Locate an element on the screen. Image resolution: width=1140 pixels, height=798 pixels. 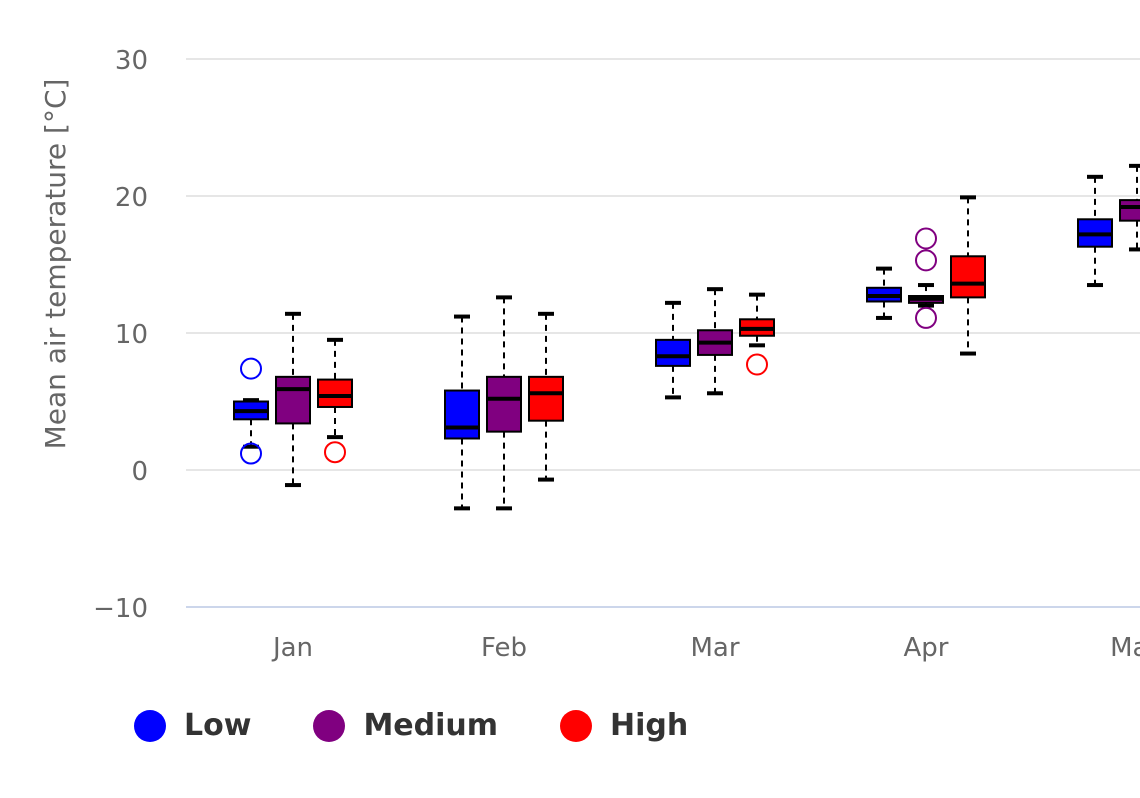
x-tick-label: Apr is located at coordinates (926, 648).